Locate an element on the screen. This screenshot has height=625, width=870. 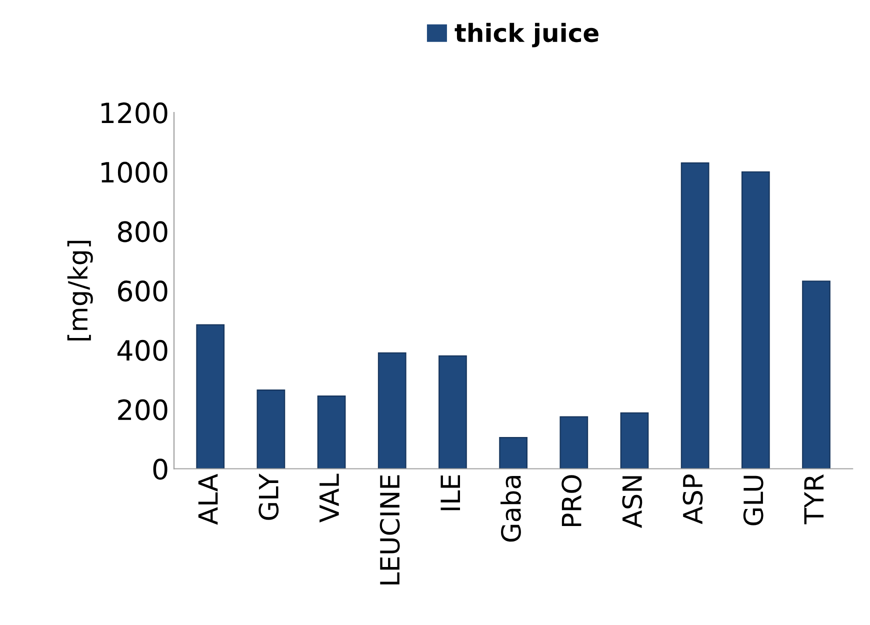
x-tick-label: ALA is located at coordinates (208, 499).